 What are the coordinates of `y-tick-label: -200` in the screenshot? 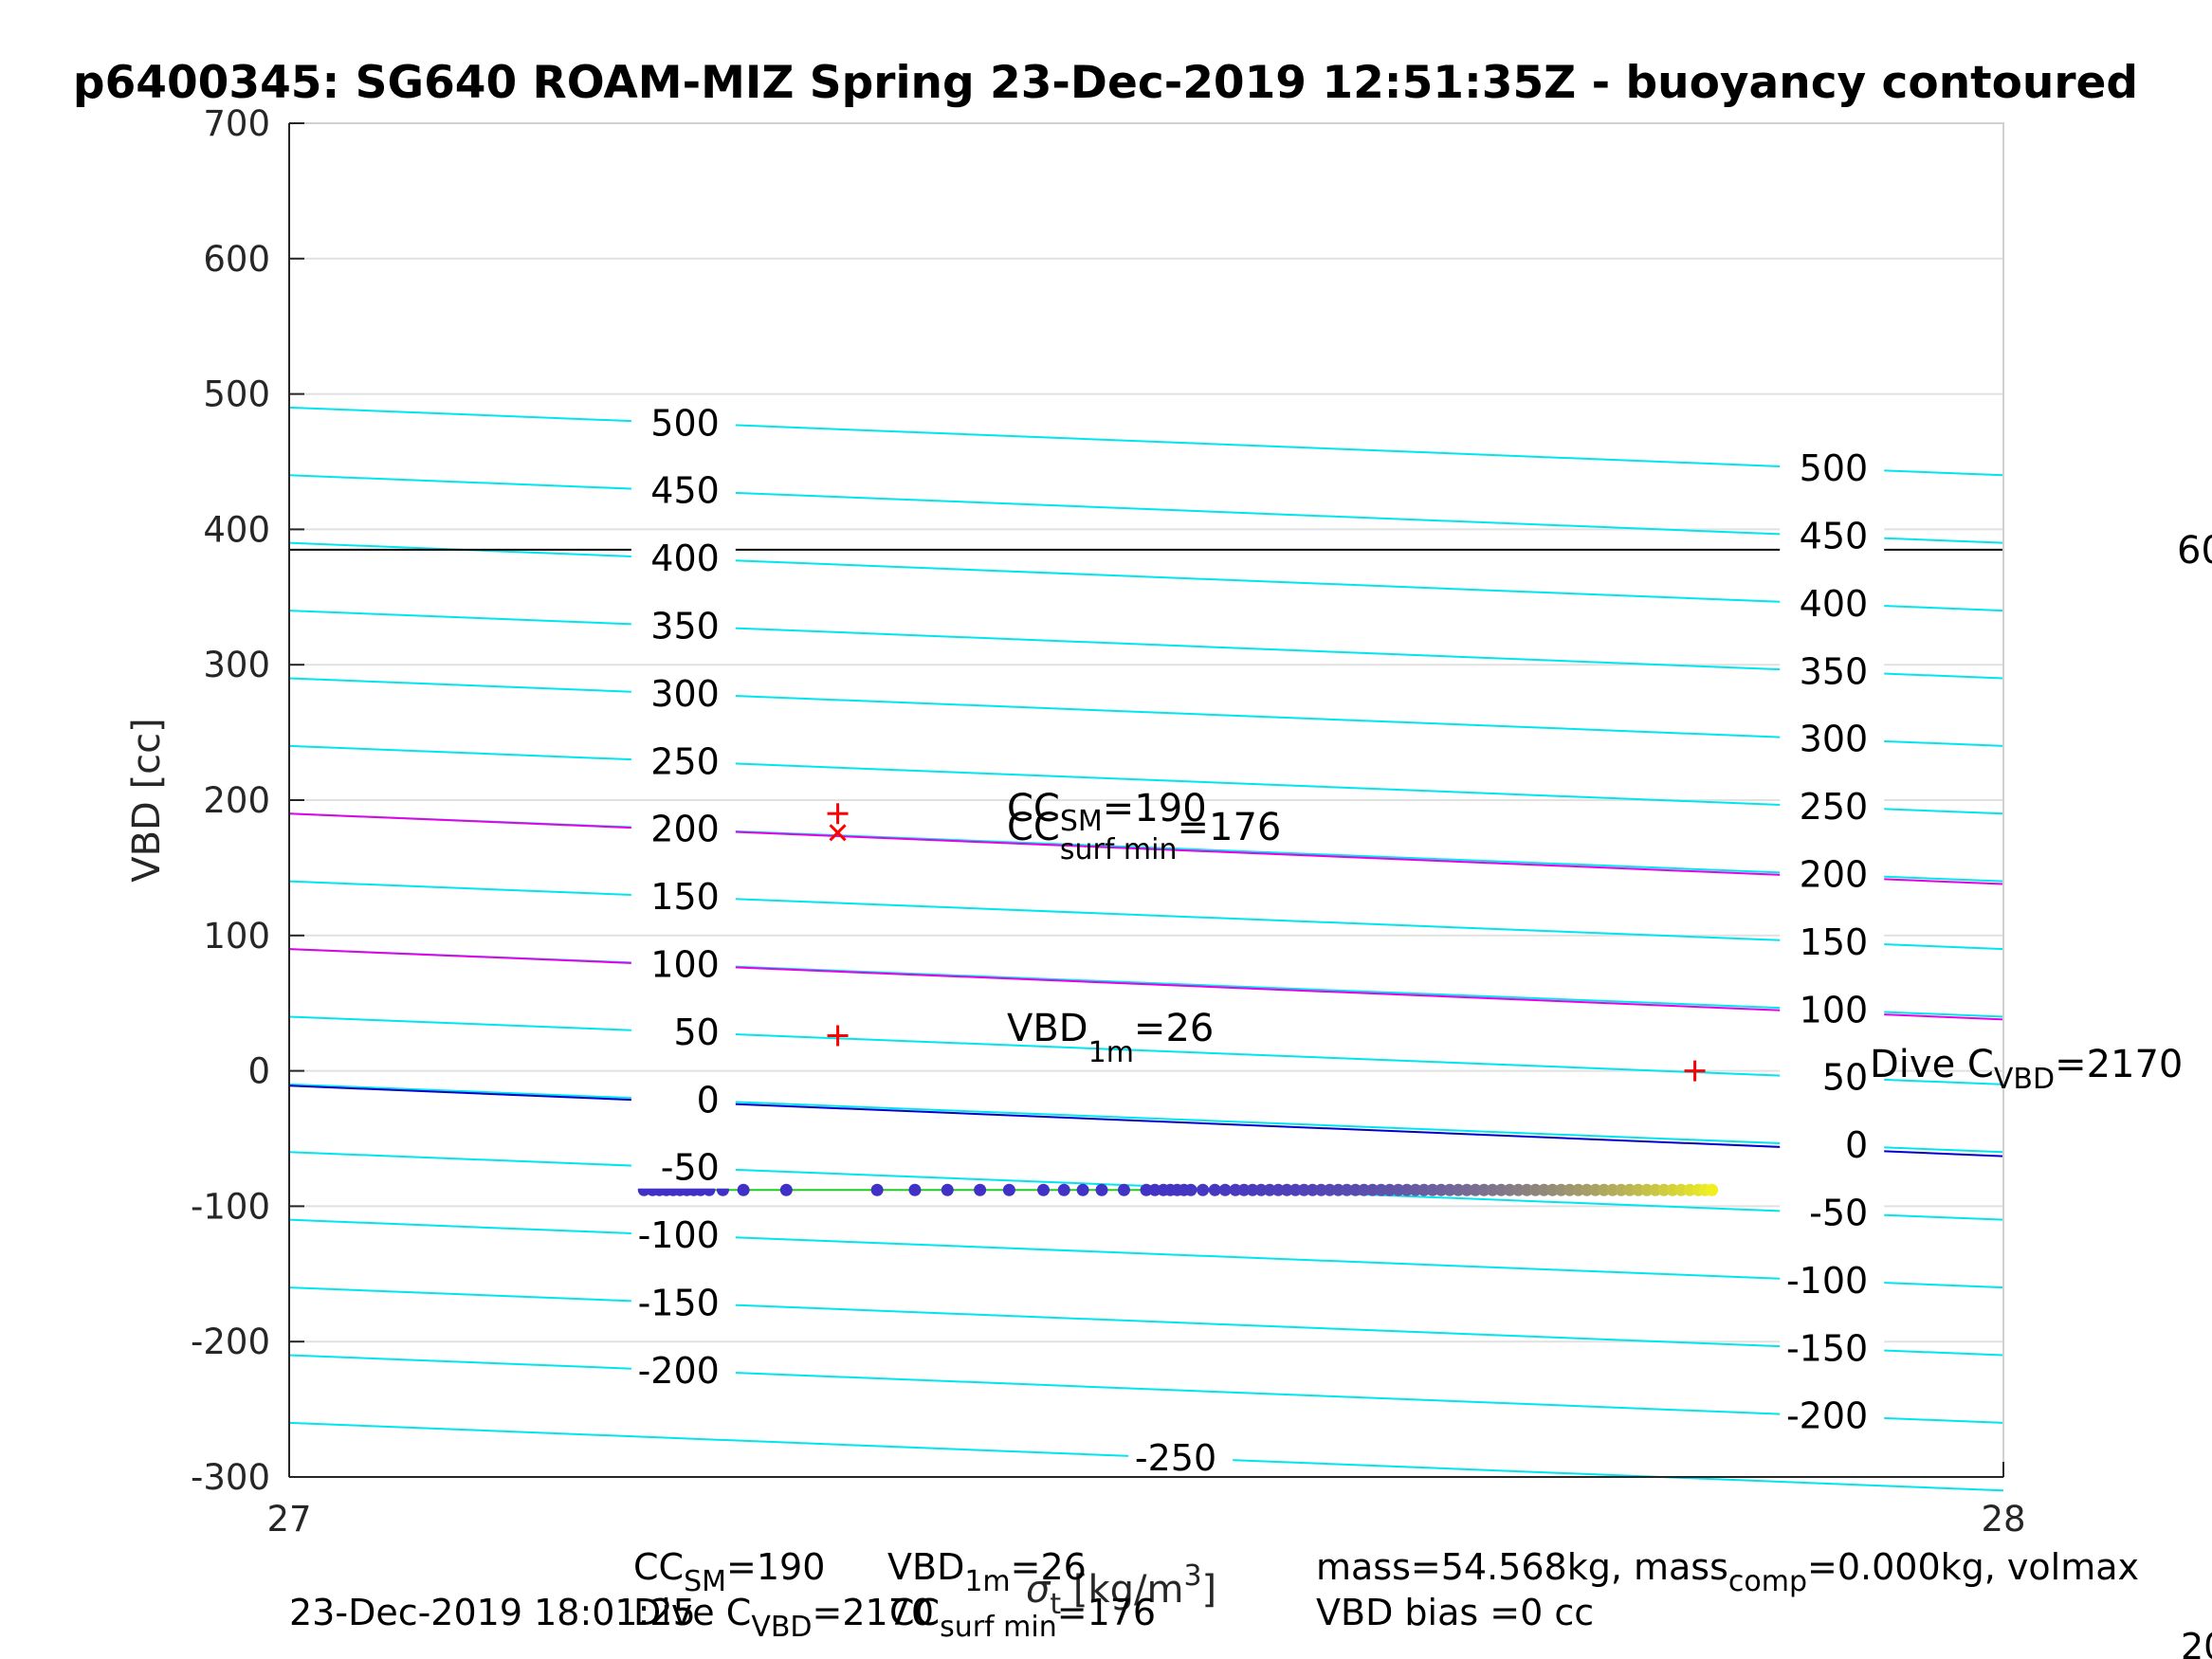 It's located at (230, 1342).